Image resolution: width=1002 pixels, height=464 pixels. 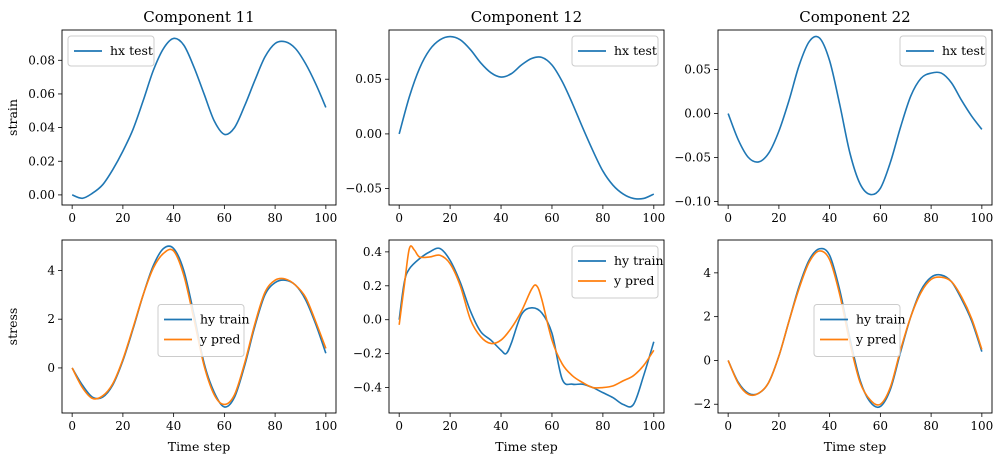 What do you see at coordinates (372, 252) in the screenshot?
I see `y-tick-label: 0.4` at bounding box center [372, 252].